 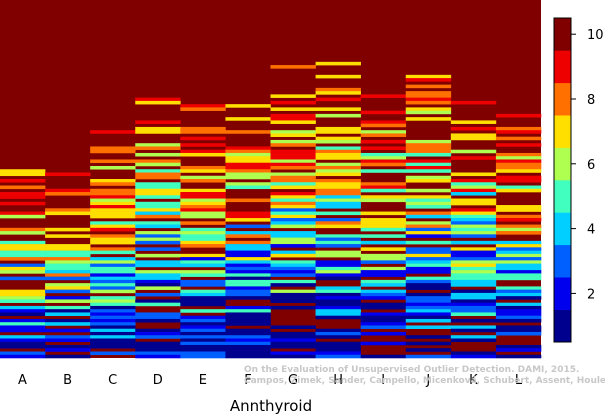 What do you see at coordinates (591, 294) in the screenshot?
I see `colorbar-tick-label: 2` at bounding box center [591, 294].